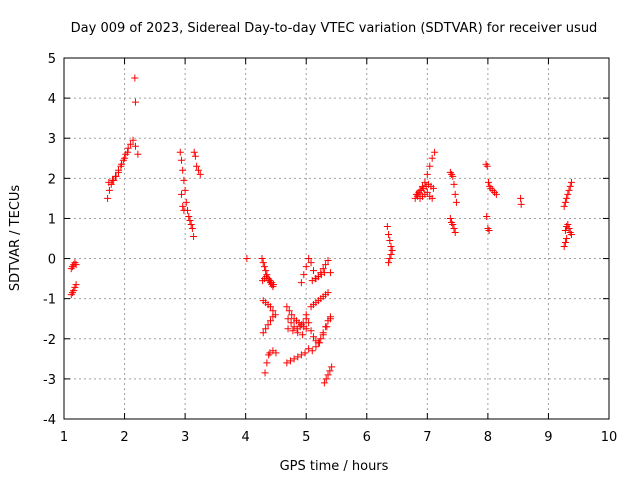 This screenshot has height=480, width=640. I want to click on x-tick-label: 1, so click(64, 437).